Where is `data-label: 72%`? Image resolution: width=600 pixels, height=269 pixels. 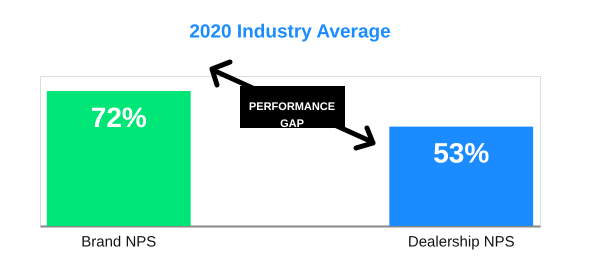
data-label: 72% is located at coordinates (118, 117).